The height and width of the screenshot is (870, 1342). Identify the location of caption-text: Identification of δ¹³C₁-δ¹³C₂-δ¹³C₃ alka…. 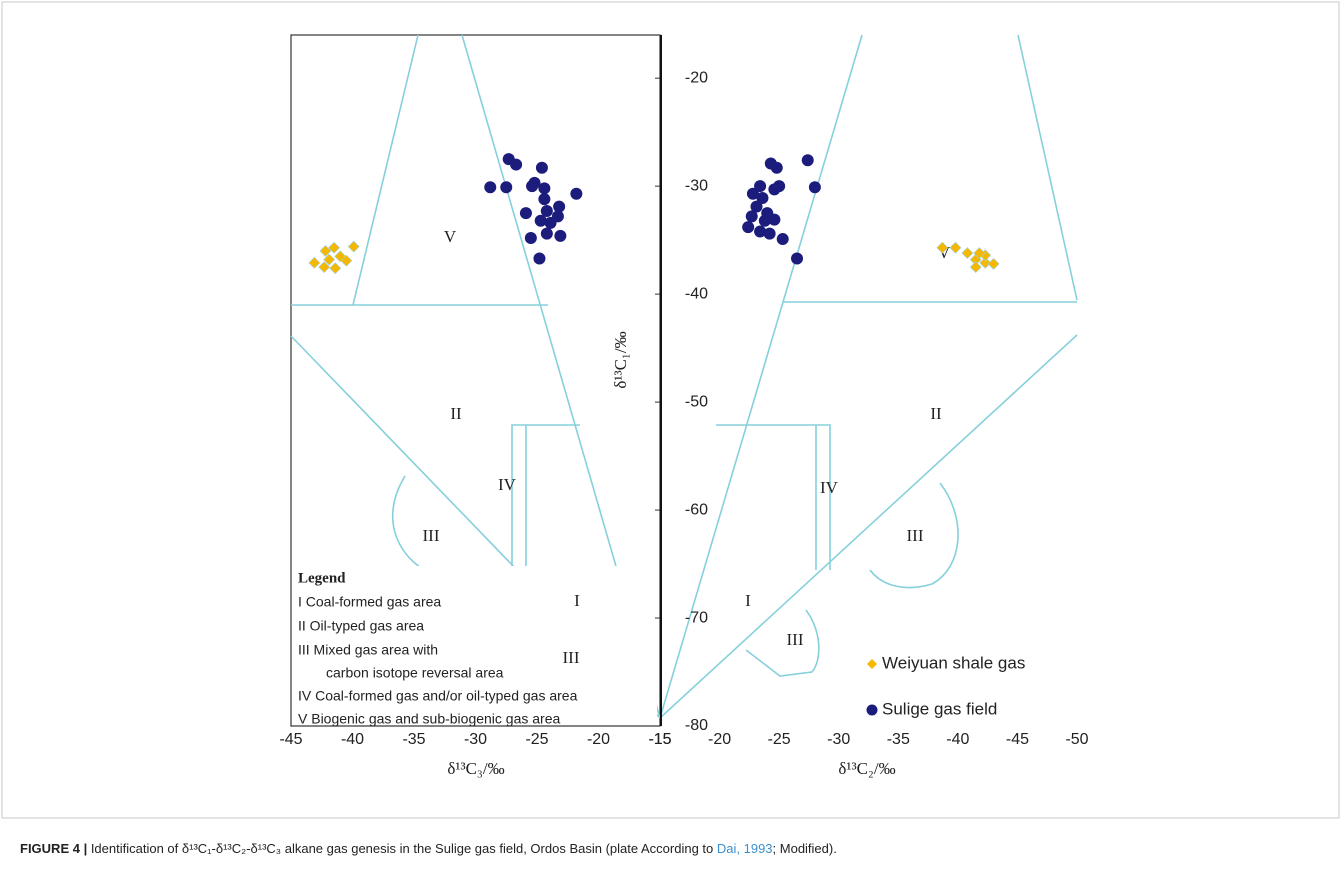
(402, 848).